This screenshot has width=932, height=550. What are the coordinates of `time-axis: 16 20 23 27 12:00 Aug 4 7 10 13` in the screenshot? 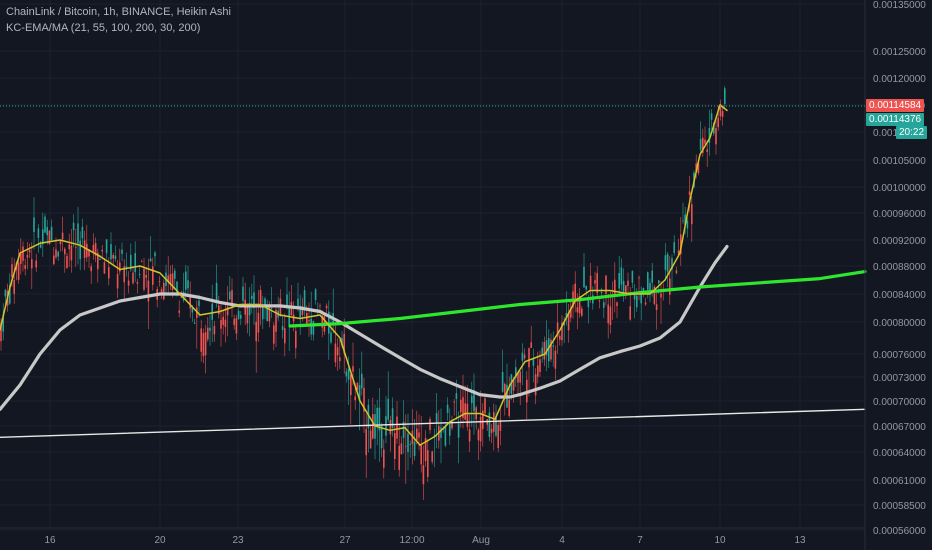 It's located at (425, 540).